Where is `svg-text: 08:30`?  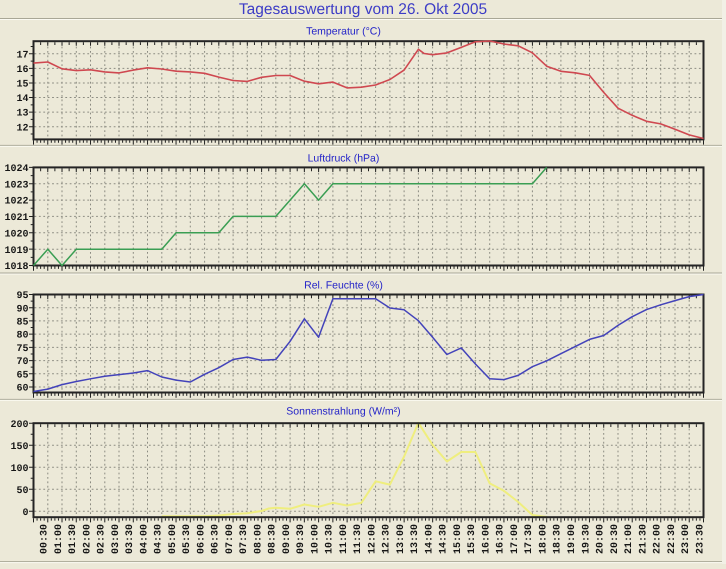
svg-text: 08:30 is located at coordinates (273, 539).